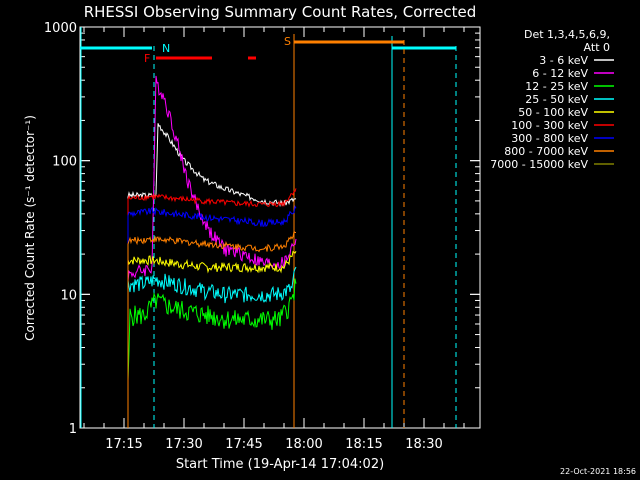 The width and height of the screenshot is (640, 480). I want to click on footer-timestamp: 22-Oct-2021 18:56, so click(598, 471).